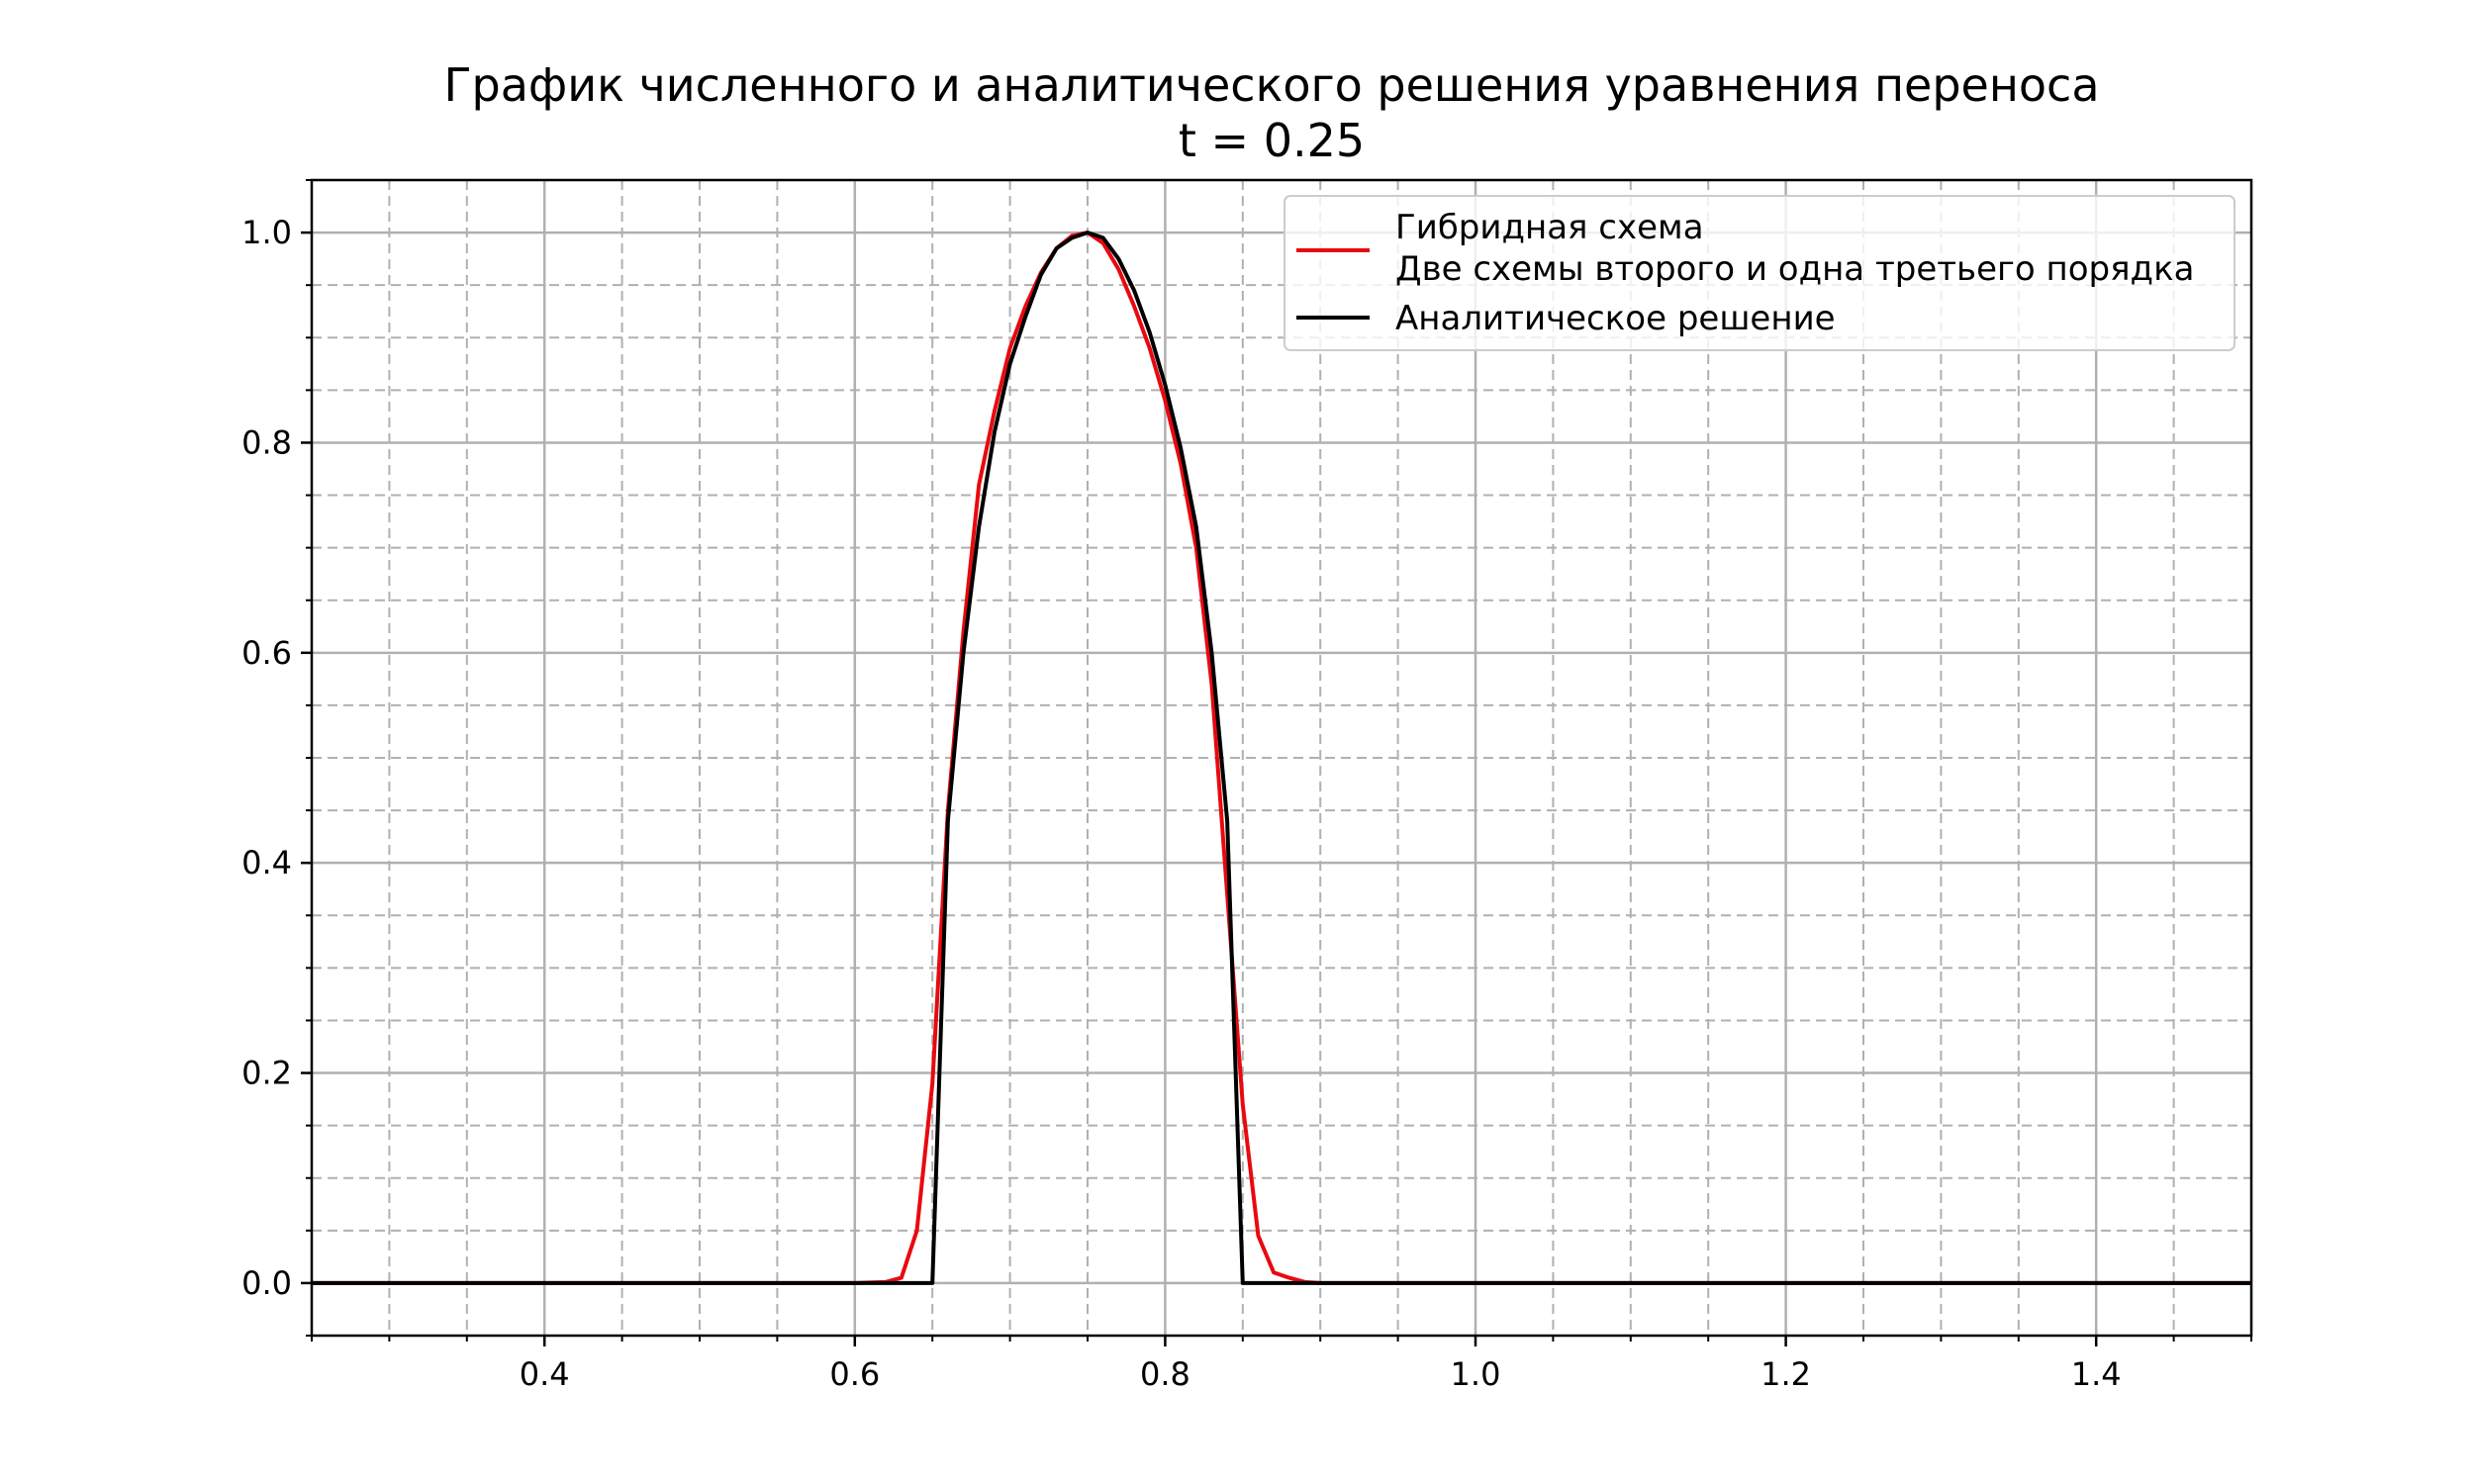 The height and width of the screenshot is (1484, 2474). Describe the element at coordinates (855, 1374) in the screenshot. I see `x-tick-label: 0.6` at that location.